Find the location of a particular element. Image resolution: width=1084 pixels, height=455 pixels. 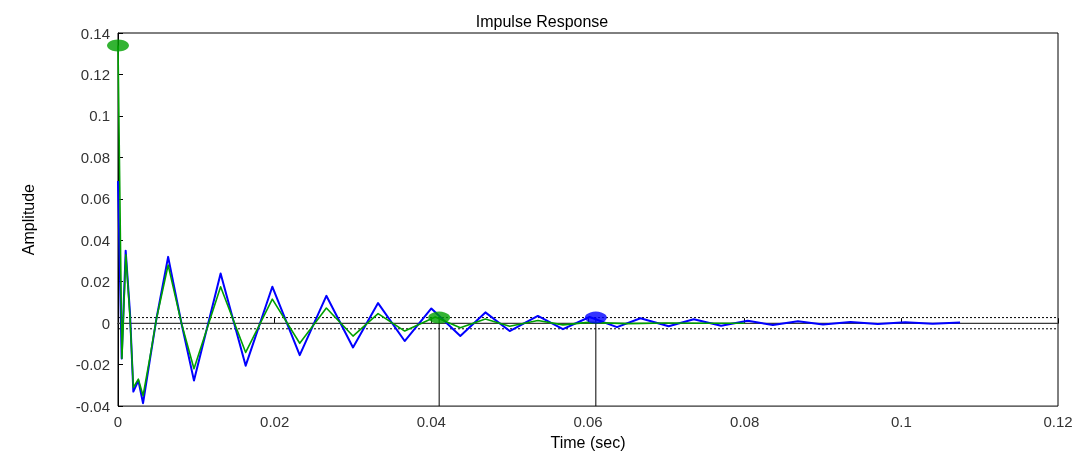

y-tick-label: 0.14 is located at coordinates (95, 33).